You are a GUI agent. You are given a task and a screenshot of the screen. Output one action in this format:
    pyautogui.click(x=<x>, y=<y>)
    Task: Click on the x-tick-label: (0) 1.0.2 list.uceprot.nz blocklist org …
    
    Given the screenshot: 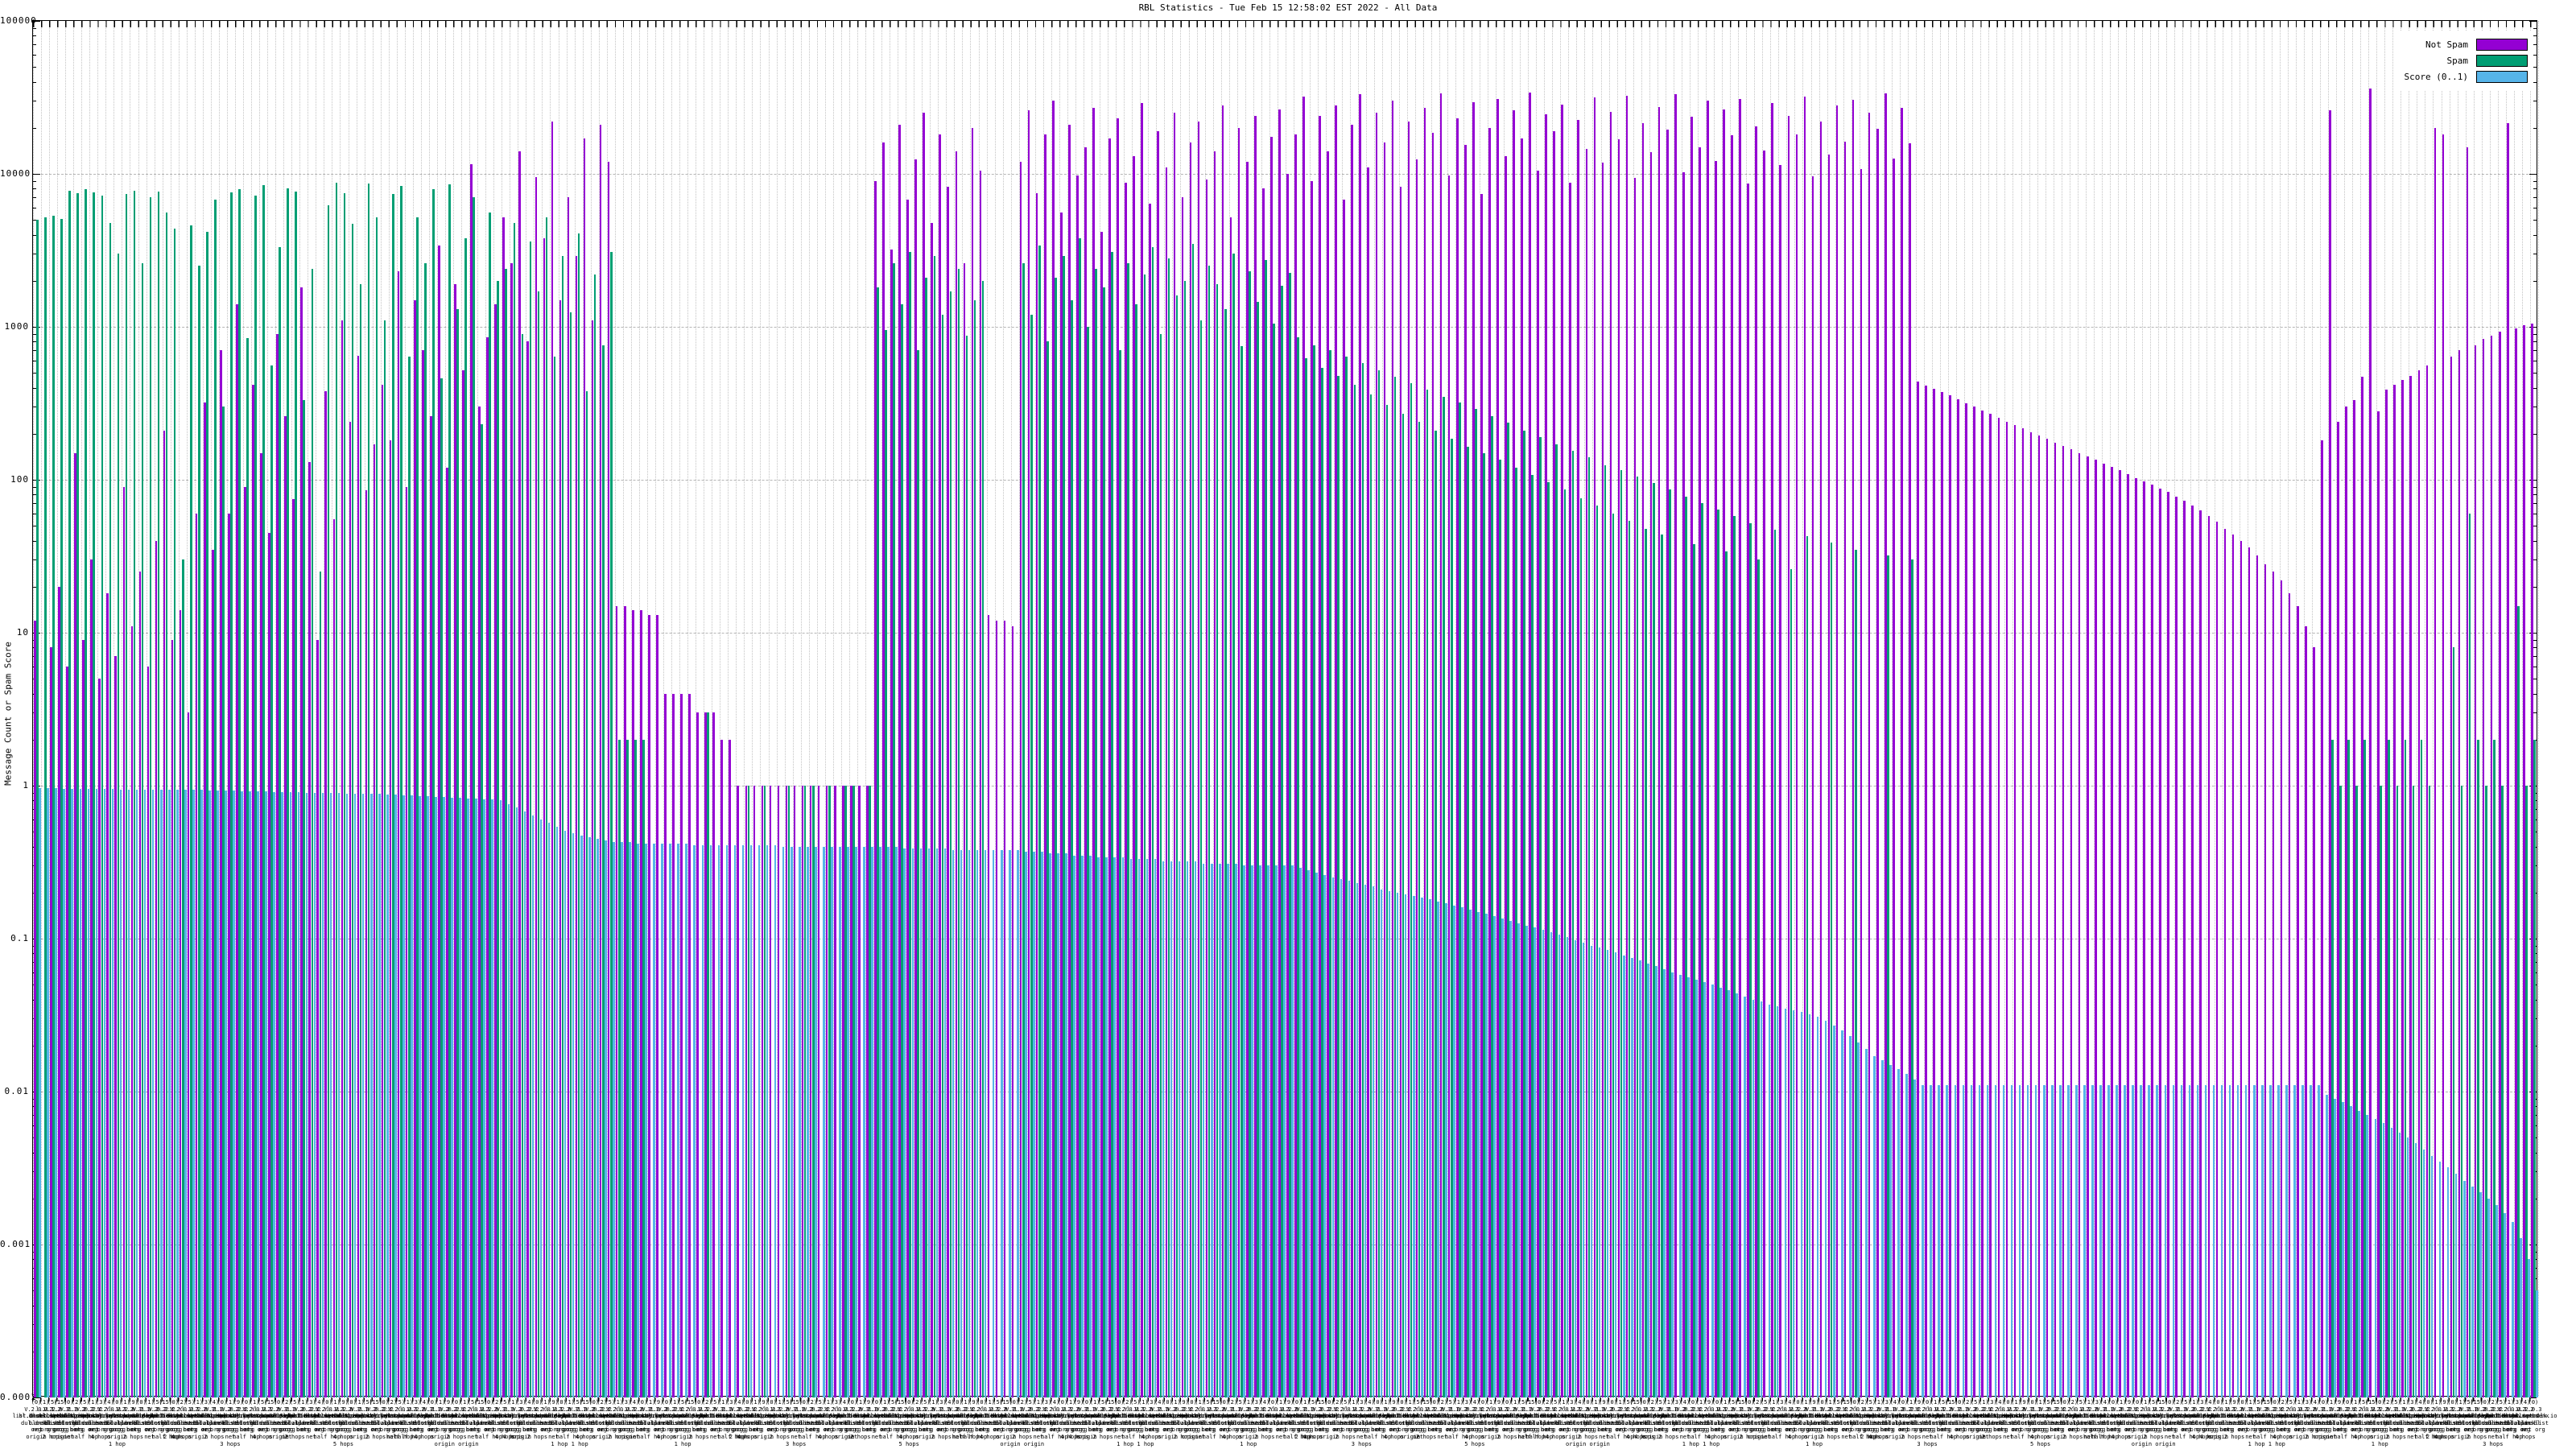 What is the action you would take?
    pyautogui.click(x=222, y=1416)
    